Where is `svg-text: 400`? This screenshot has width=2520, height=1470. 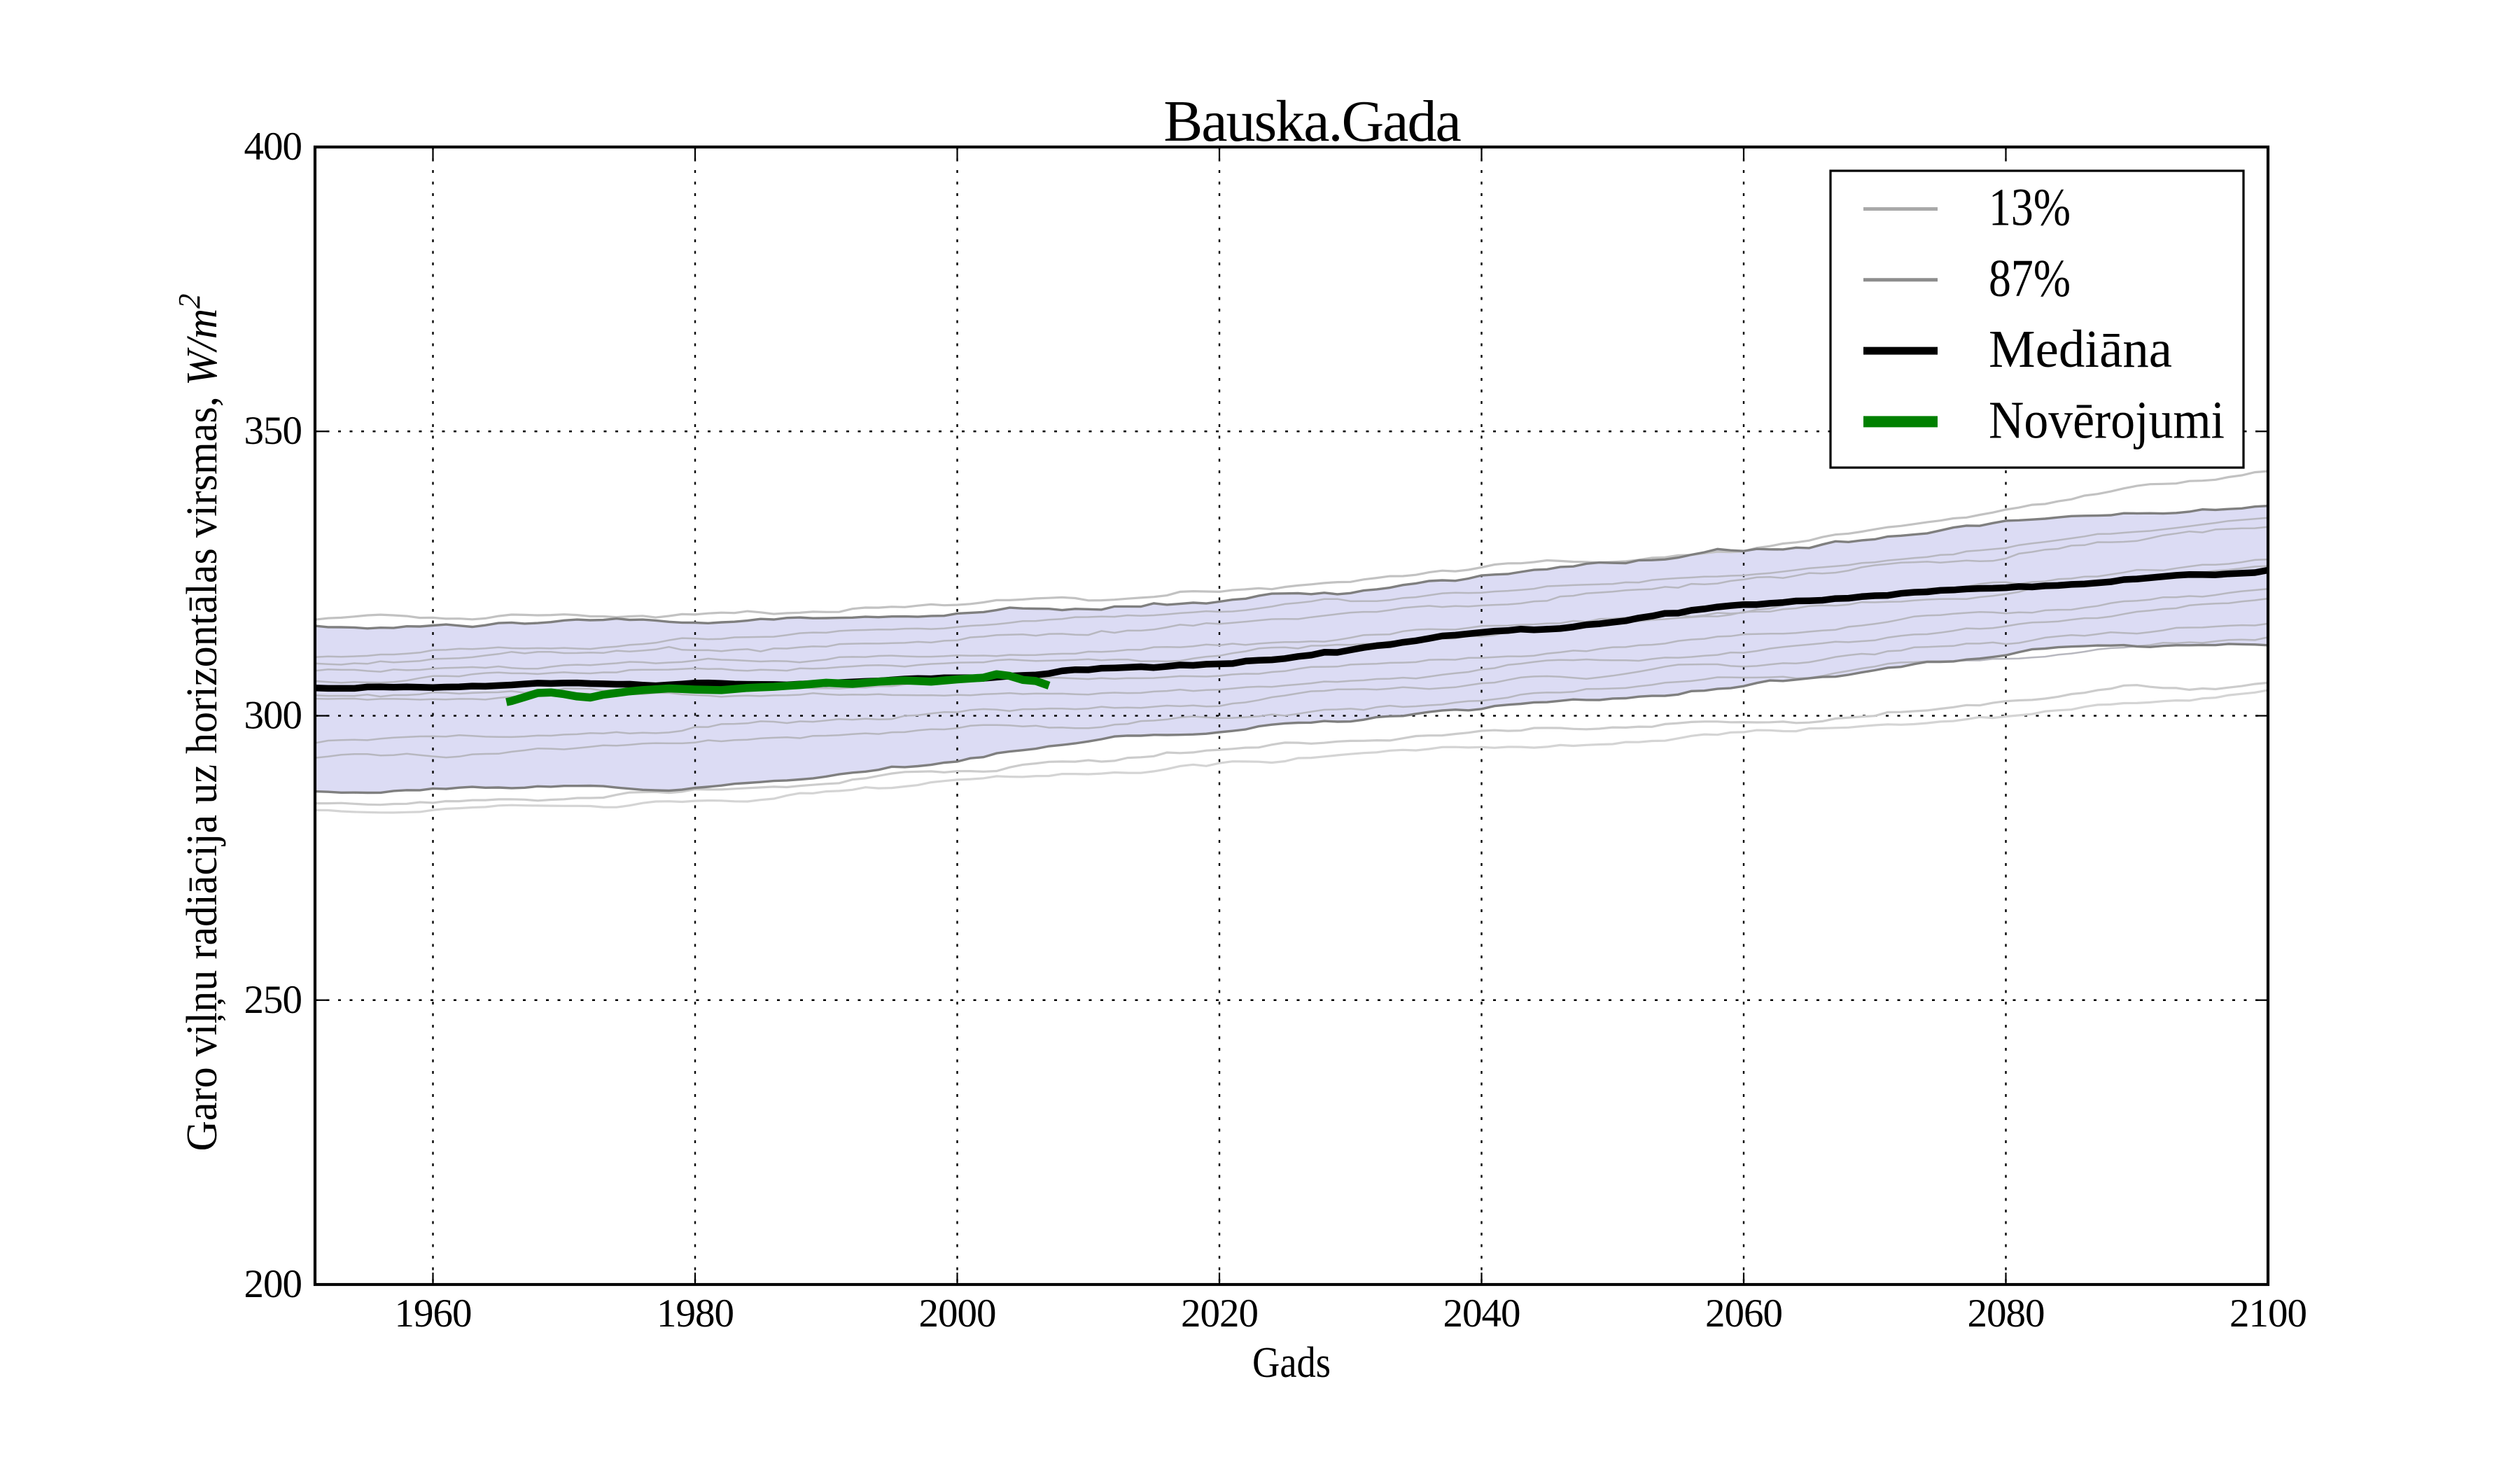 svg-text: 400 is located at coordinates (273, 147).